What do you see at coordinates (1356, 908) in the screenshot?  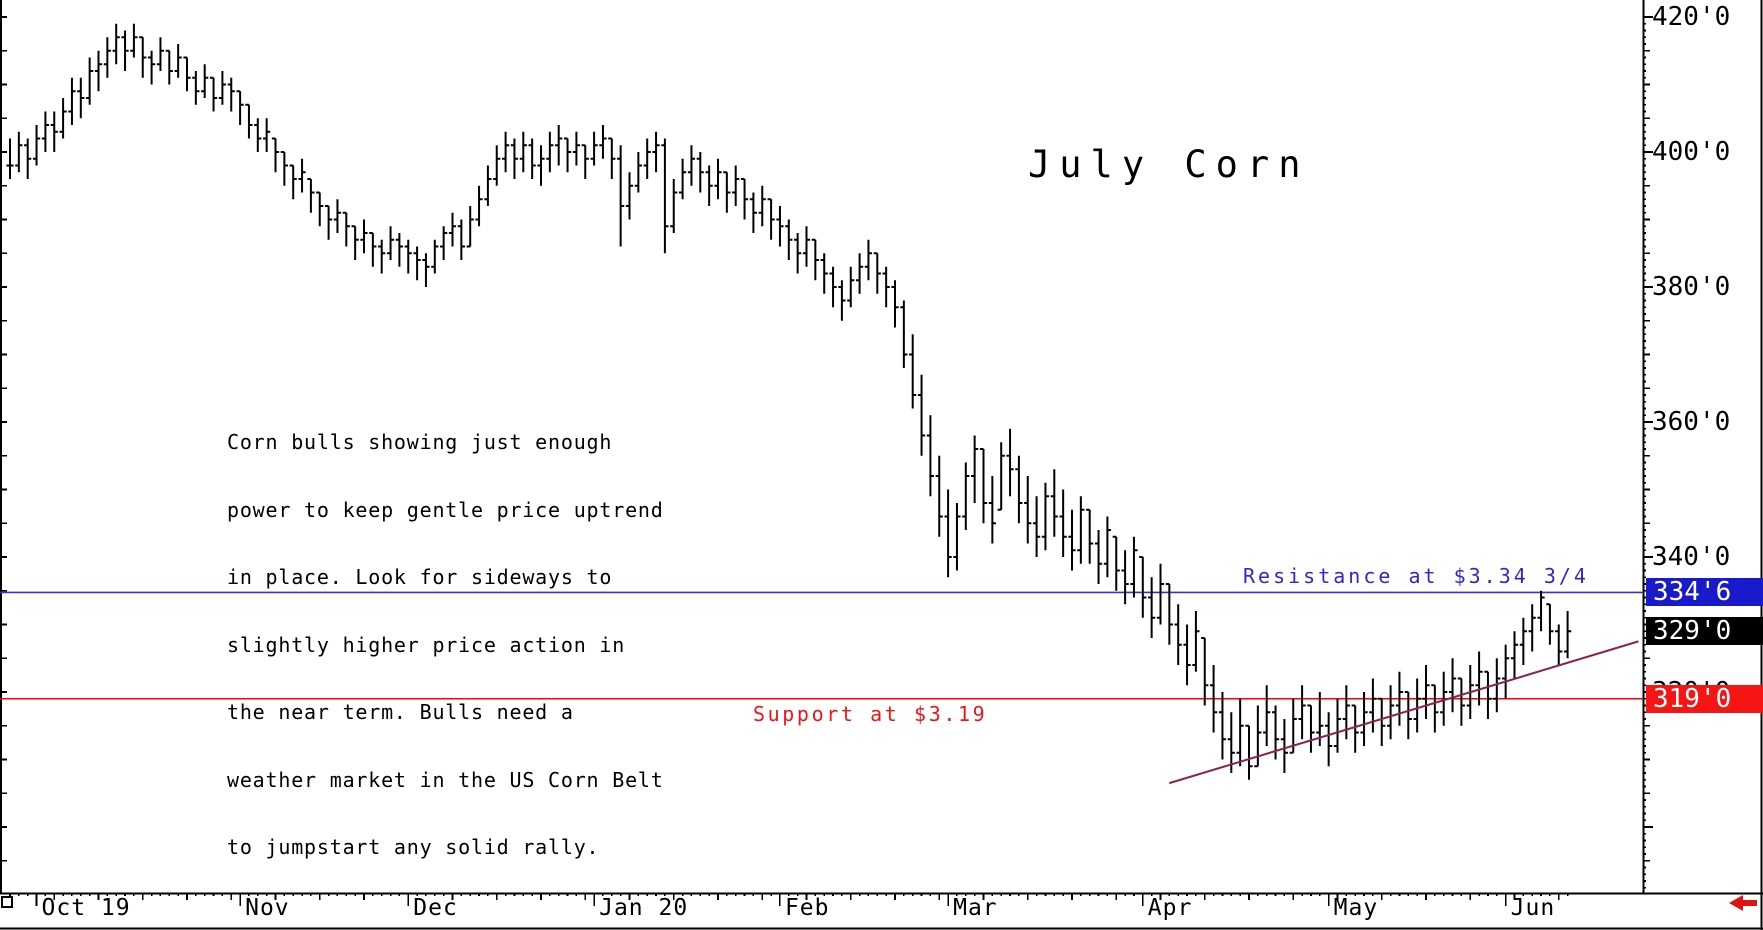 I see `x-axis-label-may: May` at bounding box center [1356, 908].